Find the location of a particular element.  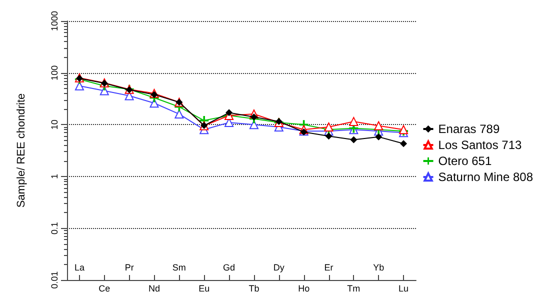

y-tick-label: 100 is located at coordinates (55, 72).